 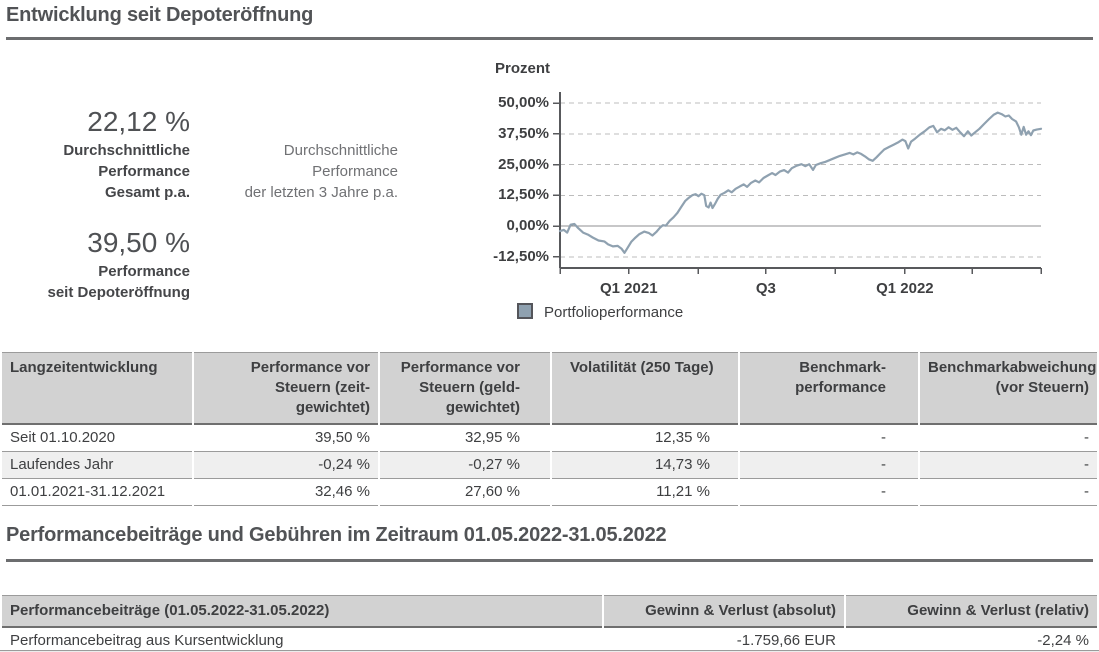 I want to click on volatilitaet: 12,35 %, so click(x=645, y=438).